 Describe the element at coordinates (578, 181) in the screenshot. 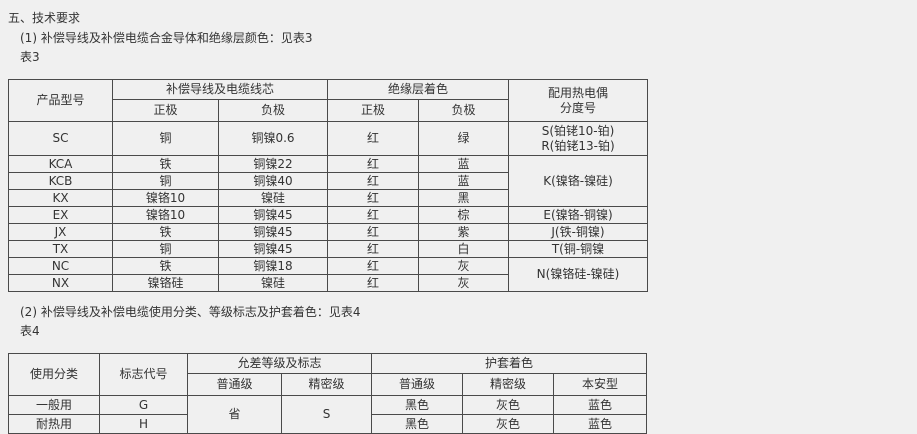

I see `t3-cell-thermocouple: K(镍铬-镍硅)` at that location.